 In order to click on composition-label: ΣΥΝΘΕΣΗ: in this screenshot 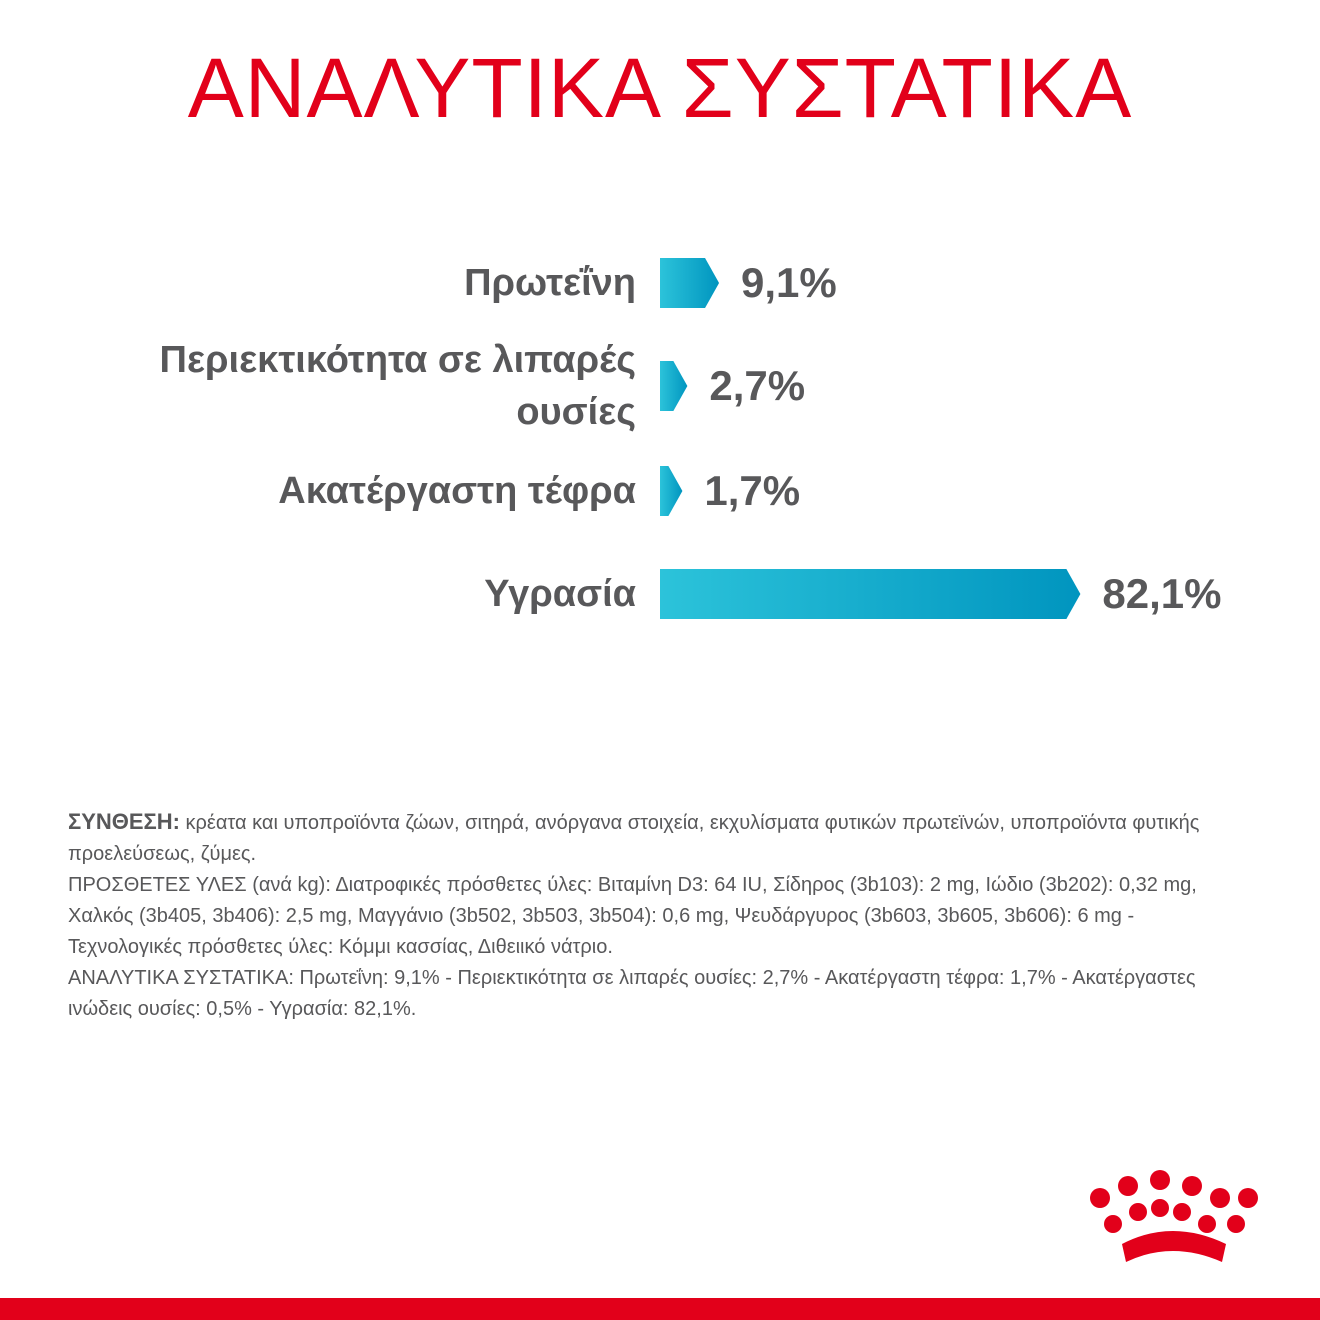, I will do `click(124, 821)`.